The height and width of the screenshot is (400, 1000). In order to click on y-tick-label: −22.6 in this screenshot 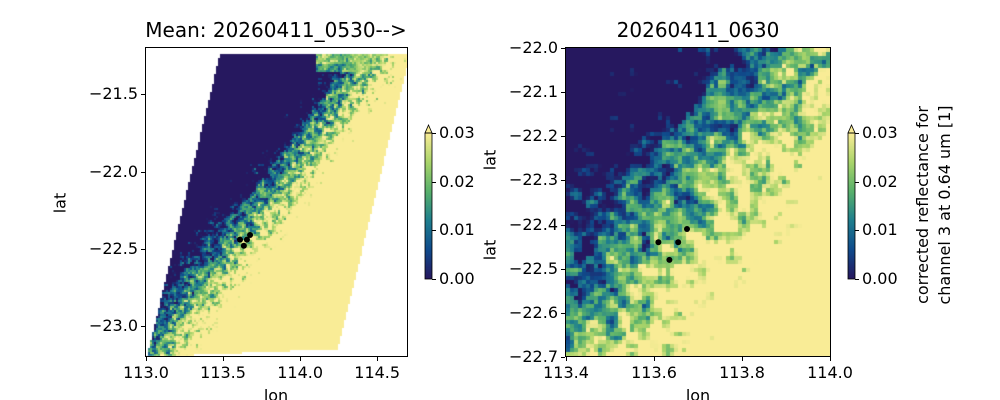, I will do `click(533, 312)`.